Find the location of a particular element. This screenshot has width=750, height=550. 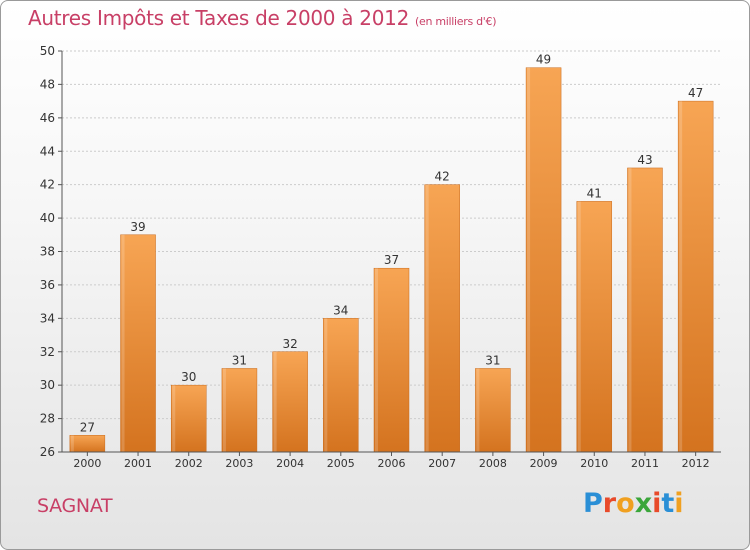

x-tick-label: 2009 is located at coordinates (544, 463).